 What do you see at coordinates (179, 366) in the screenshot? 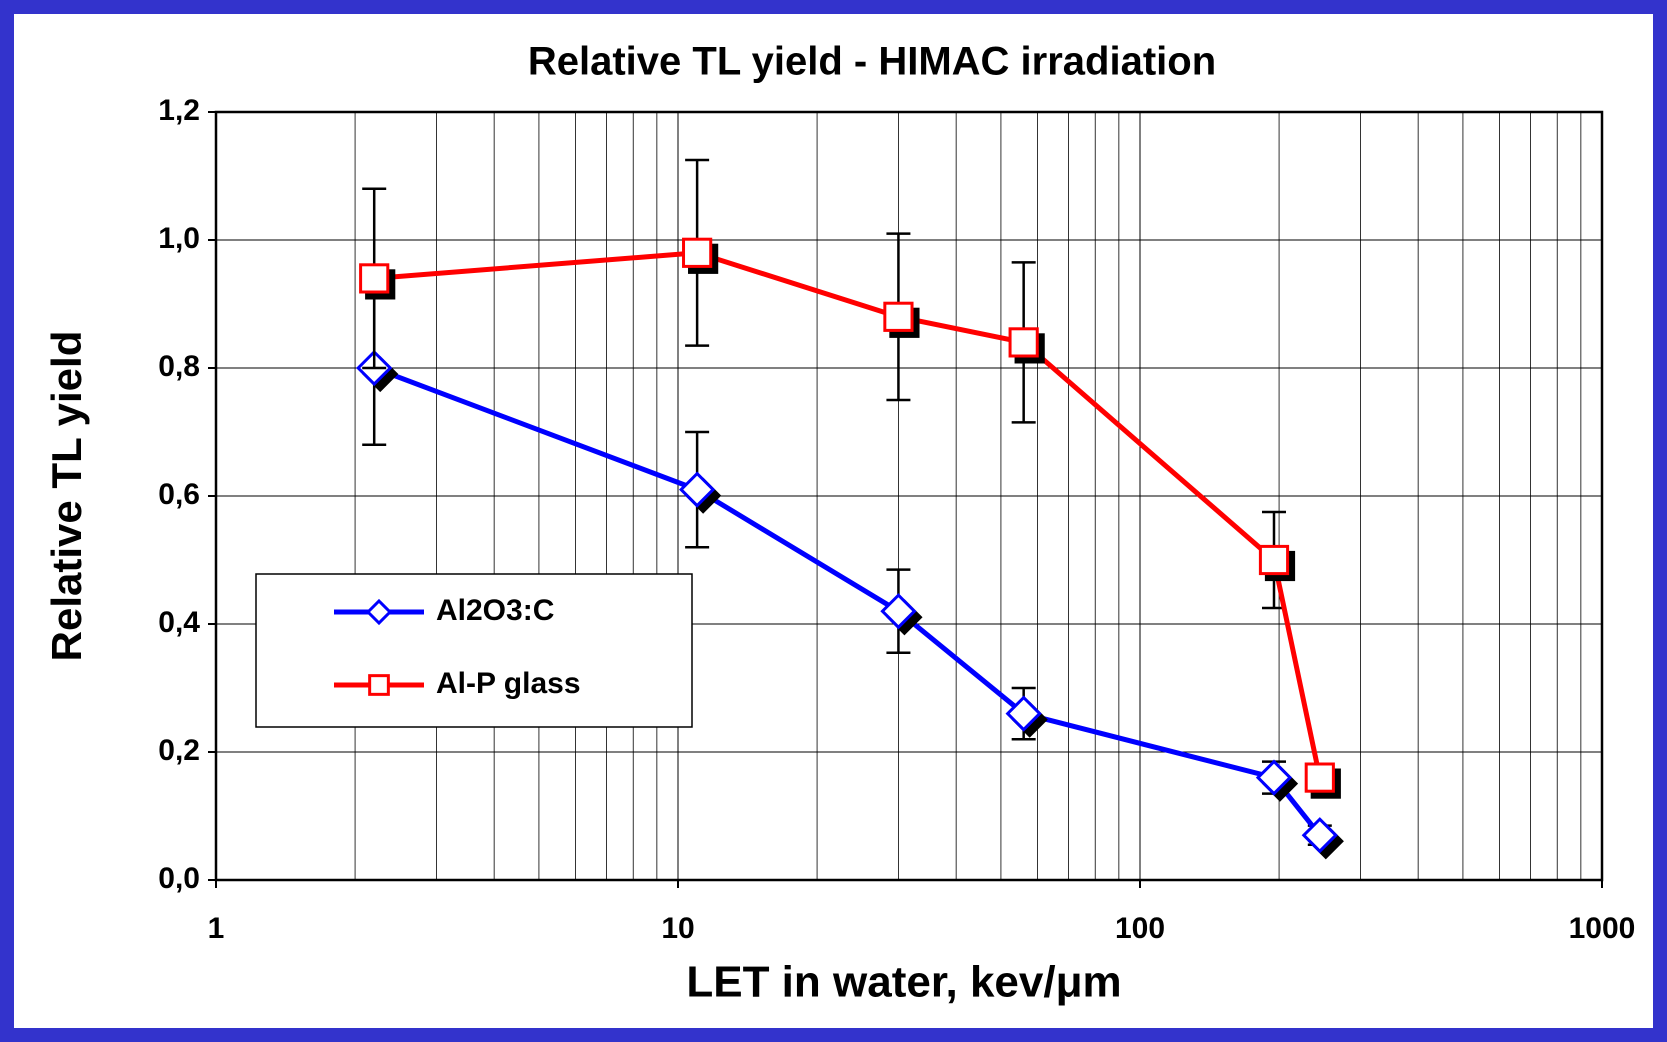
I see `y-tick-label: 0,8` at bounding box center [179, 366].